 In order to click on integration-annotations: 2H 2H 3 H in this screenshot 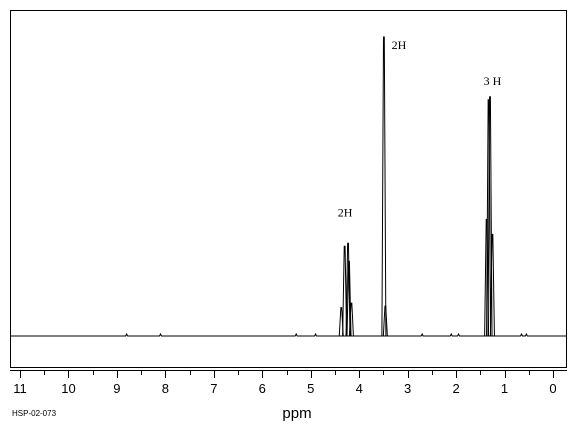, I will do `click(420, 128)`.